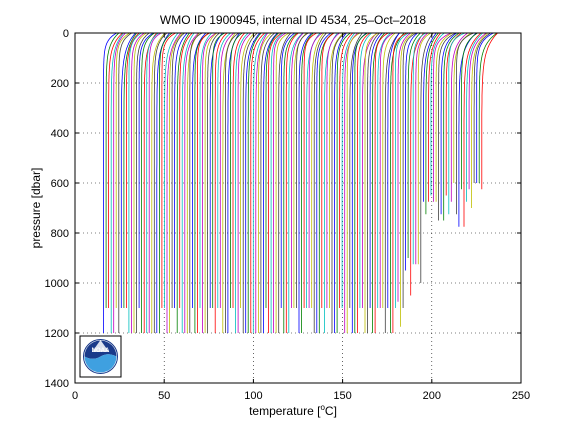 This screenshot has height=432, width=576. Describe the element at coordinates (101, 351) in the screenshot. I see `svg-text: NOAA` at that location.